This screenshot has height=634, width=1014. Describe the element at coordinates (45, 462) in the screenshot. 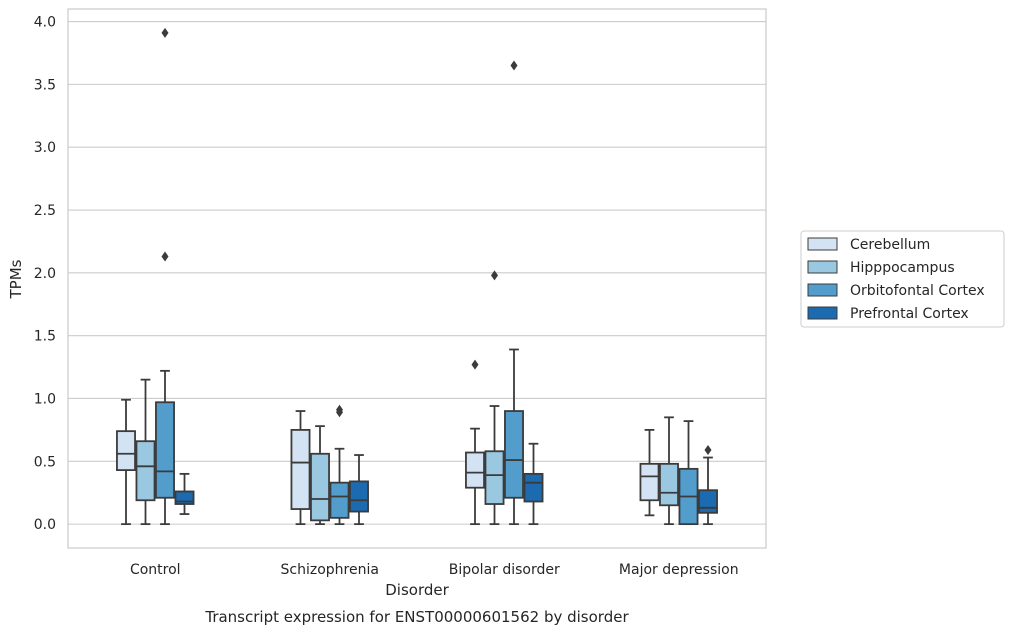

I see `y-tick-label: 0.5` at that location.